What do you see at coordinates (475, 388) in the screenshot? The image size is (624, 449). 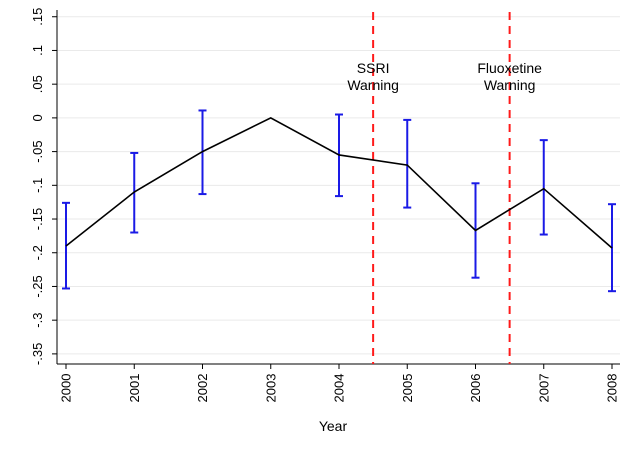 I see `x-tick-label: 2006` at bounding box center [475, 388].